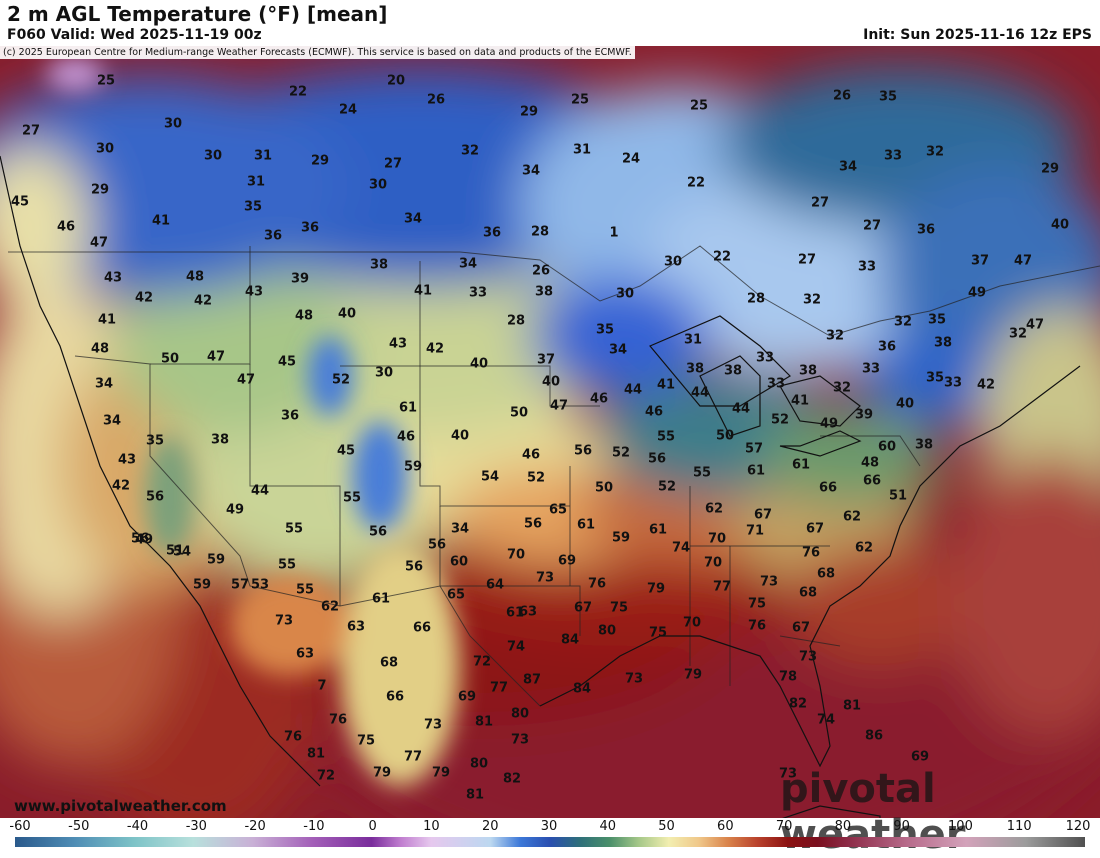  What do you see at coordinates (254, 292) in the screenshot?
I see `temperature-value: 43` at bounding box center [254, 292].